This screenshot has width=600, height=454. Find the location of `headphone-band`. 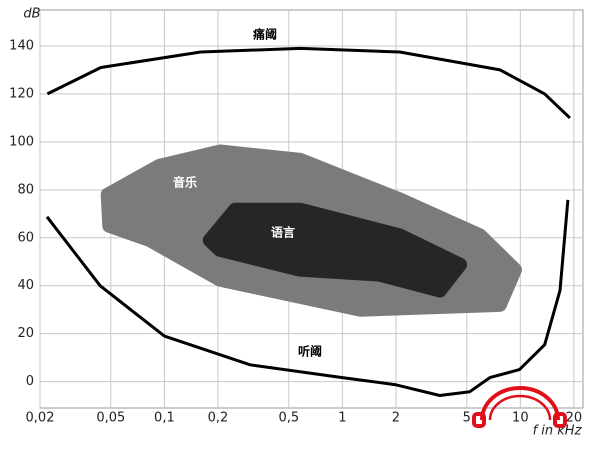

headphone-band is located at coordinates (520, 403).